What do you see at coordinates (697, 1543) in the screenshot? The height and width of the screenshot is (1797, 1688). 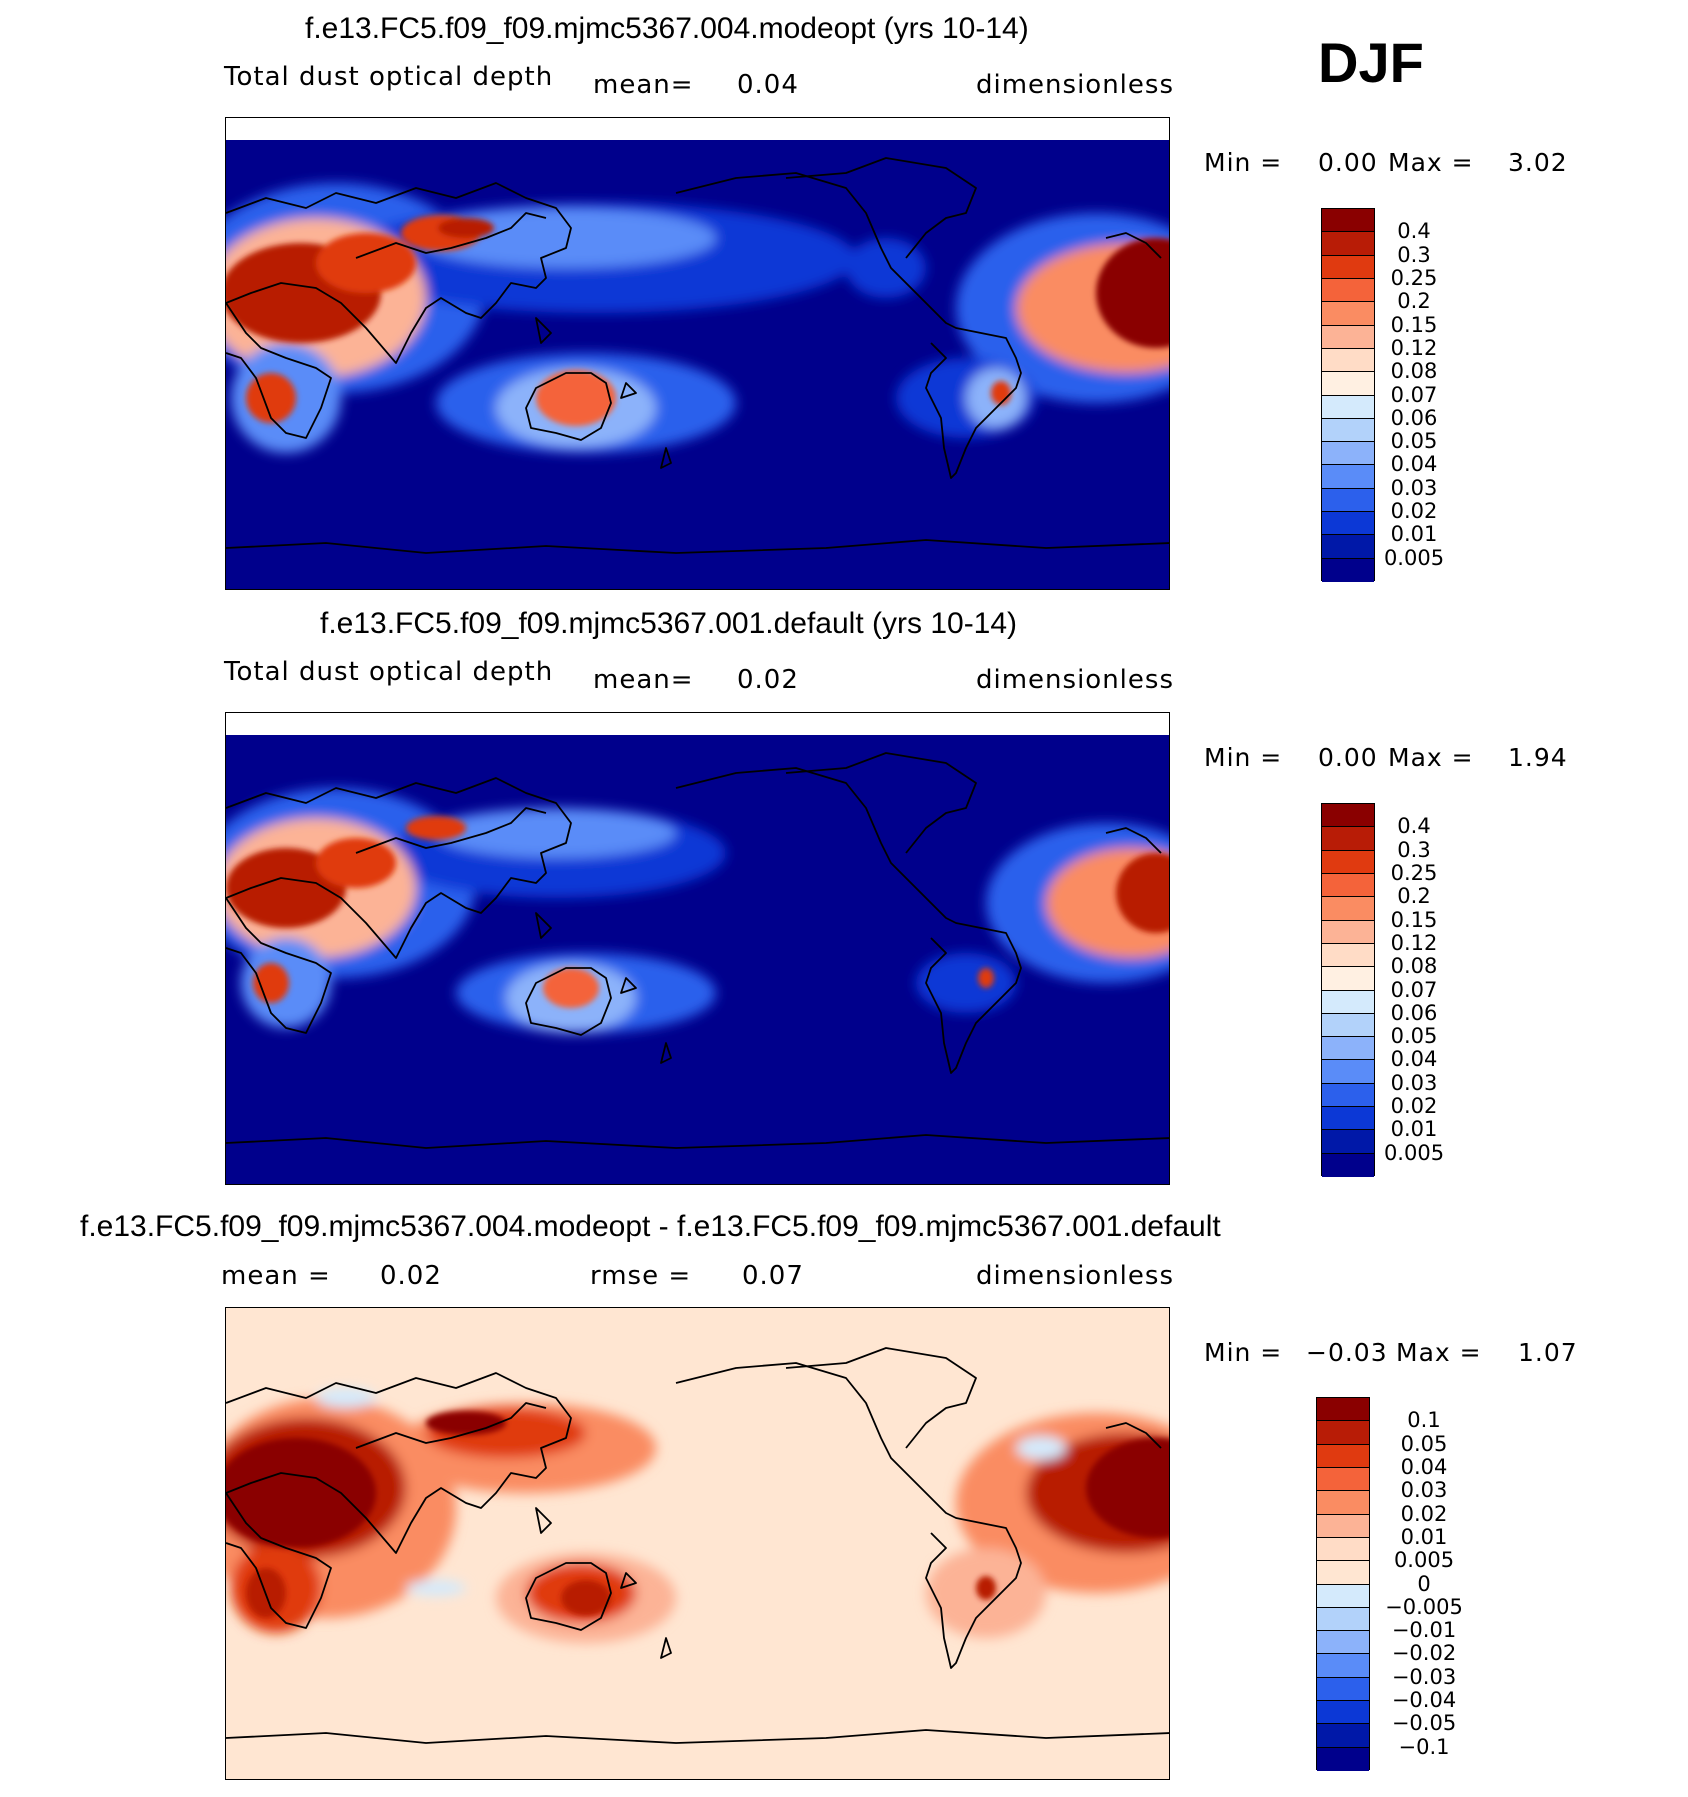 I see `panel-3-map-svg` at bounding box center [697, 1543].